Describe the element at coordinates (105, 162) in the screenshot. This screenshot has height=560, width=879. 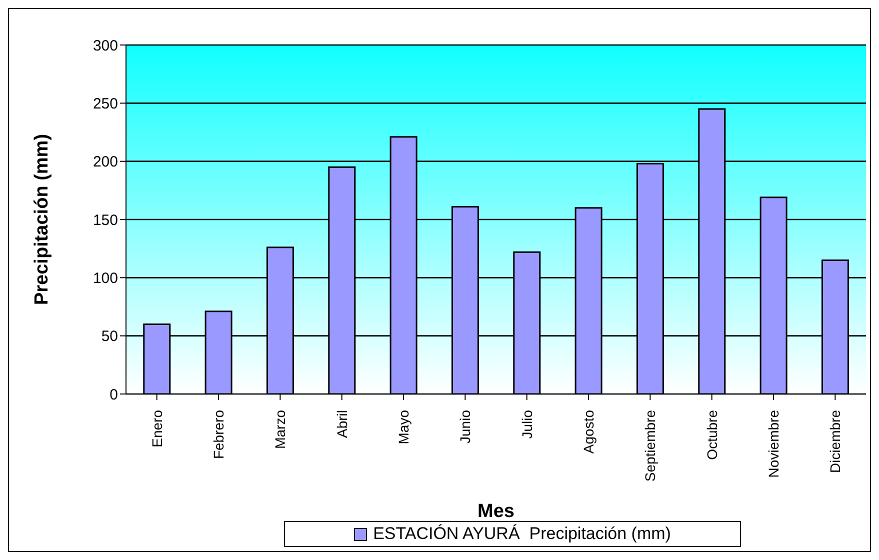
I see `y-tick-label: 200` at that location.